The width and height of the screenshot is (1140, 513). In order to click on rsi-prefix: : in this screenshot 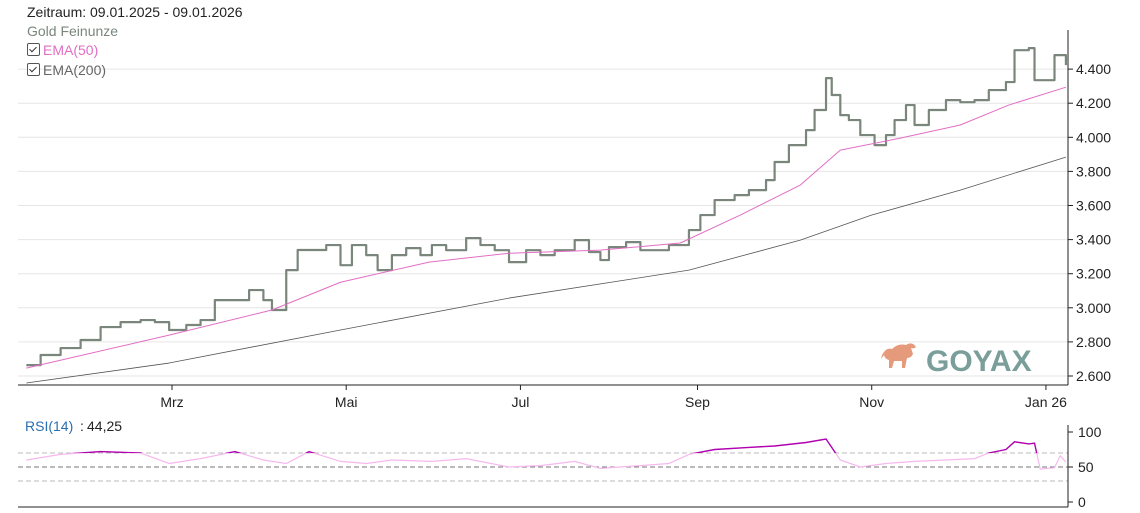, I will do `click(82, 426)`.